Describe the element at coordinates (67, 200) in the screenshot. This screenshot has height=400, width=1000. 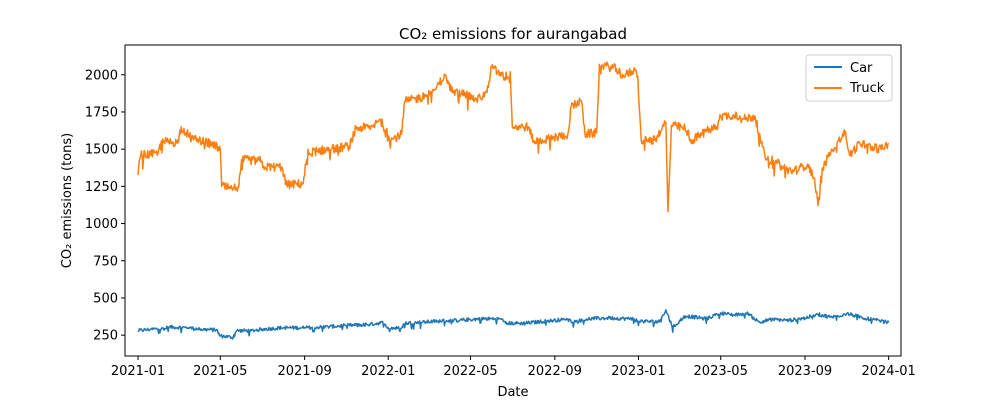
I see `y-axis-label: CO₂ emissions (tons)` at that location.